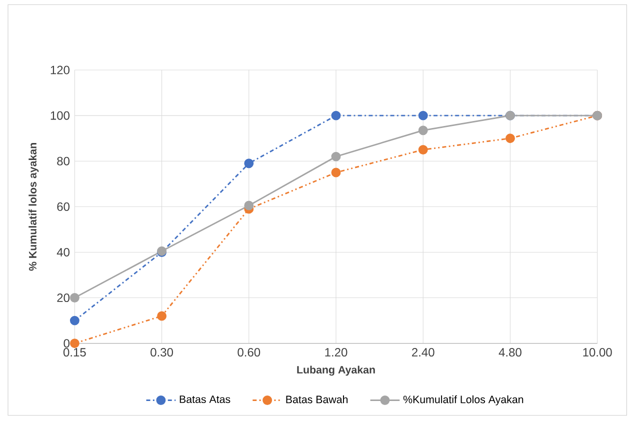 Image resolution: width=636 pixels, height=426 pixels. What do you see at coordinates (336, 352) in the screenshot?
I see `x-tick-label: 1.20` at bounding box center [336, 352].